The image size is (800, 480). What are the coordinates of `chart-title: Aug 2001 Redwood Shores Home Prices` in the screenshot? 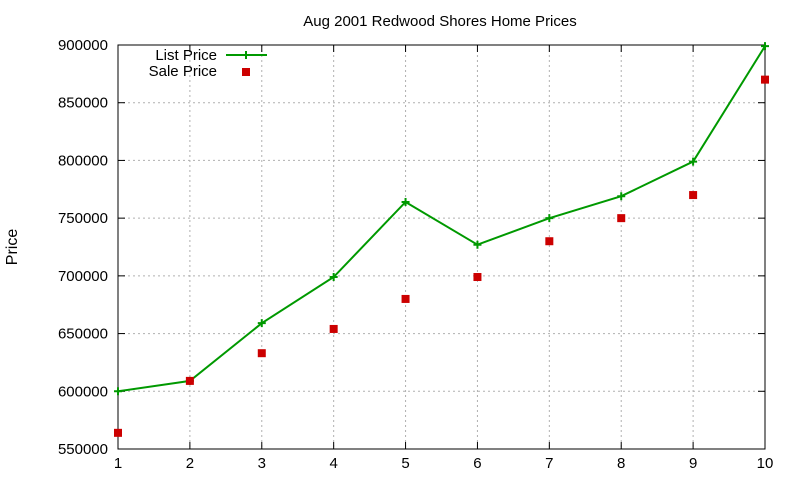 It's located at (440, 21).